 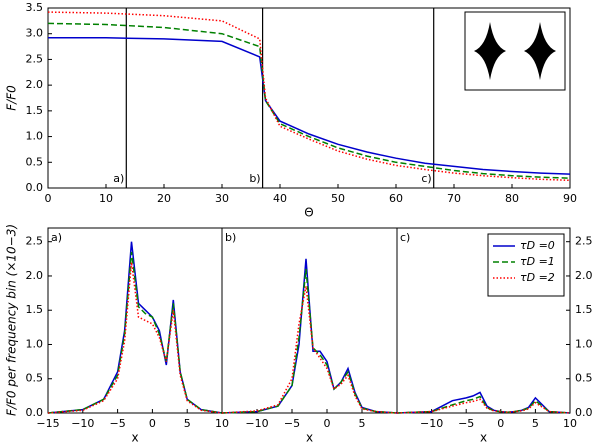 I want to click on x-axis-label: Θ, so click(x=308, y=213).